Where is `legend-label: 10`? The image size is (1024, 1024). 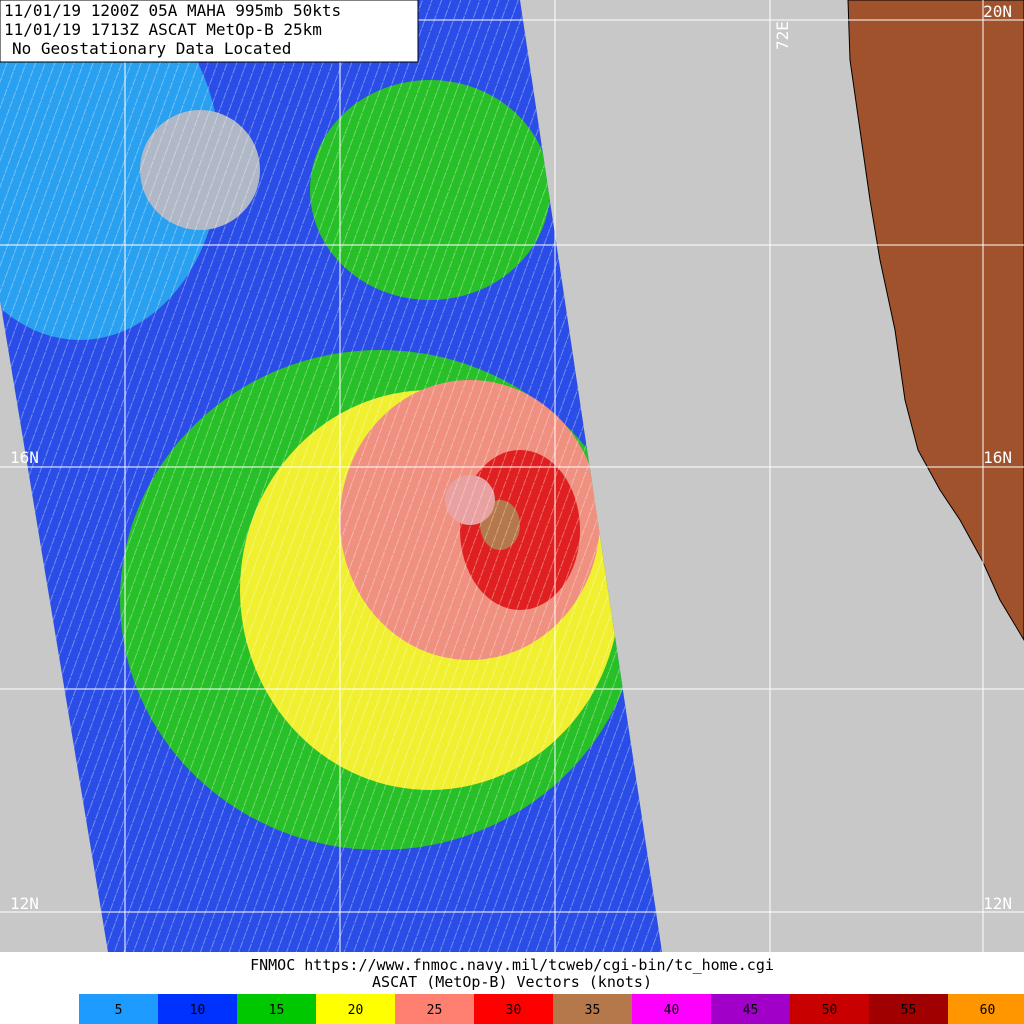
legend-label: 10 is located at coordinates (198, 1010).